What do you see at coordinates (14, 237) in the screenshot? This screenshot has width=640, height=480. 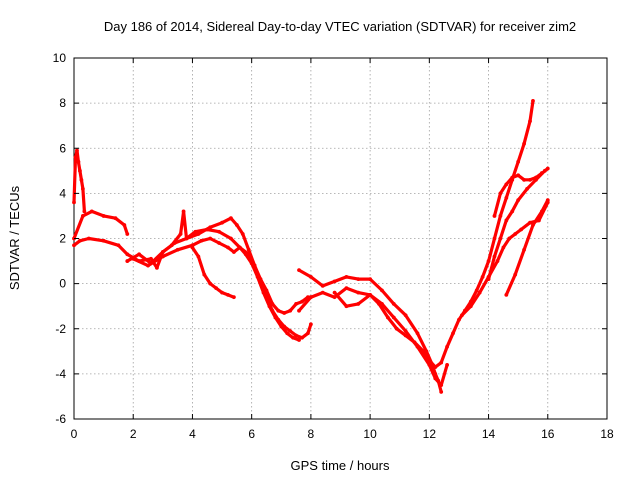 I see `y-axis-label: SDTVAR / TECUs` at bounding box center [14, 237].